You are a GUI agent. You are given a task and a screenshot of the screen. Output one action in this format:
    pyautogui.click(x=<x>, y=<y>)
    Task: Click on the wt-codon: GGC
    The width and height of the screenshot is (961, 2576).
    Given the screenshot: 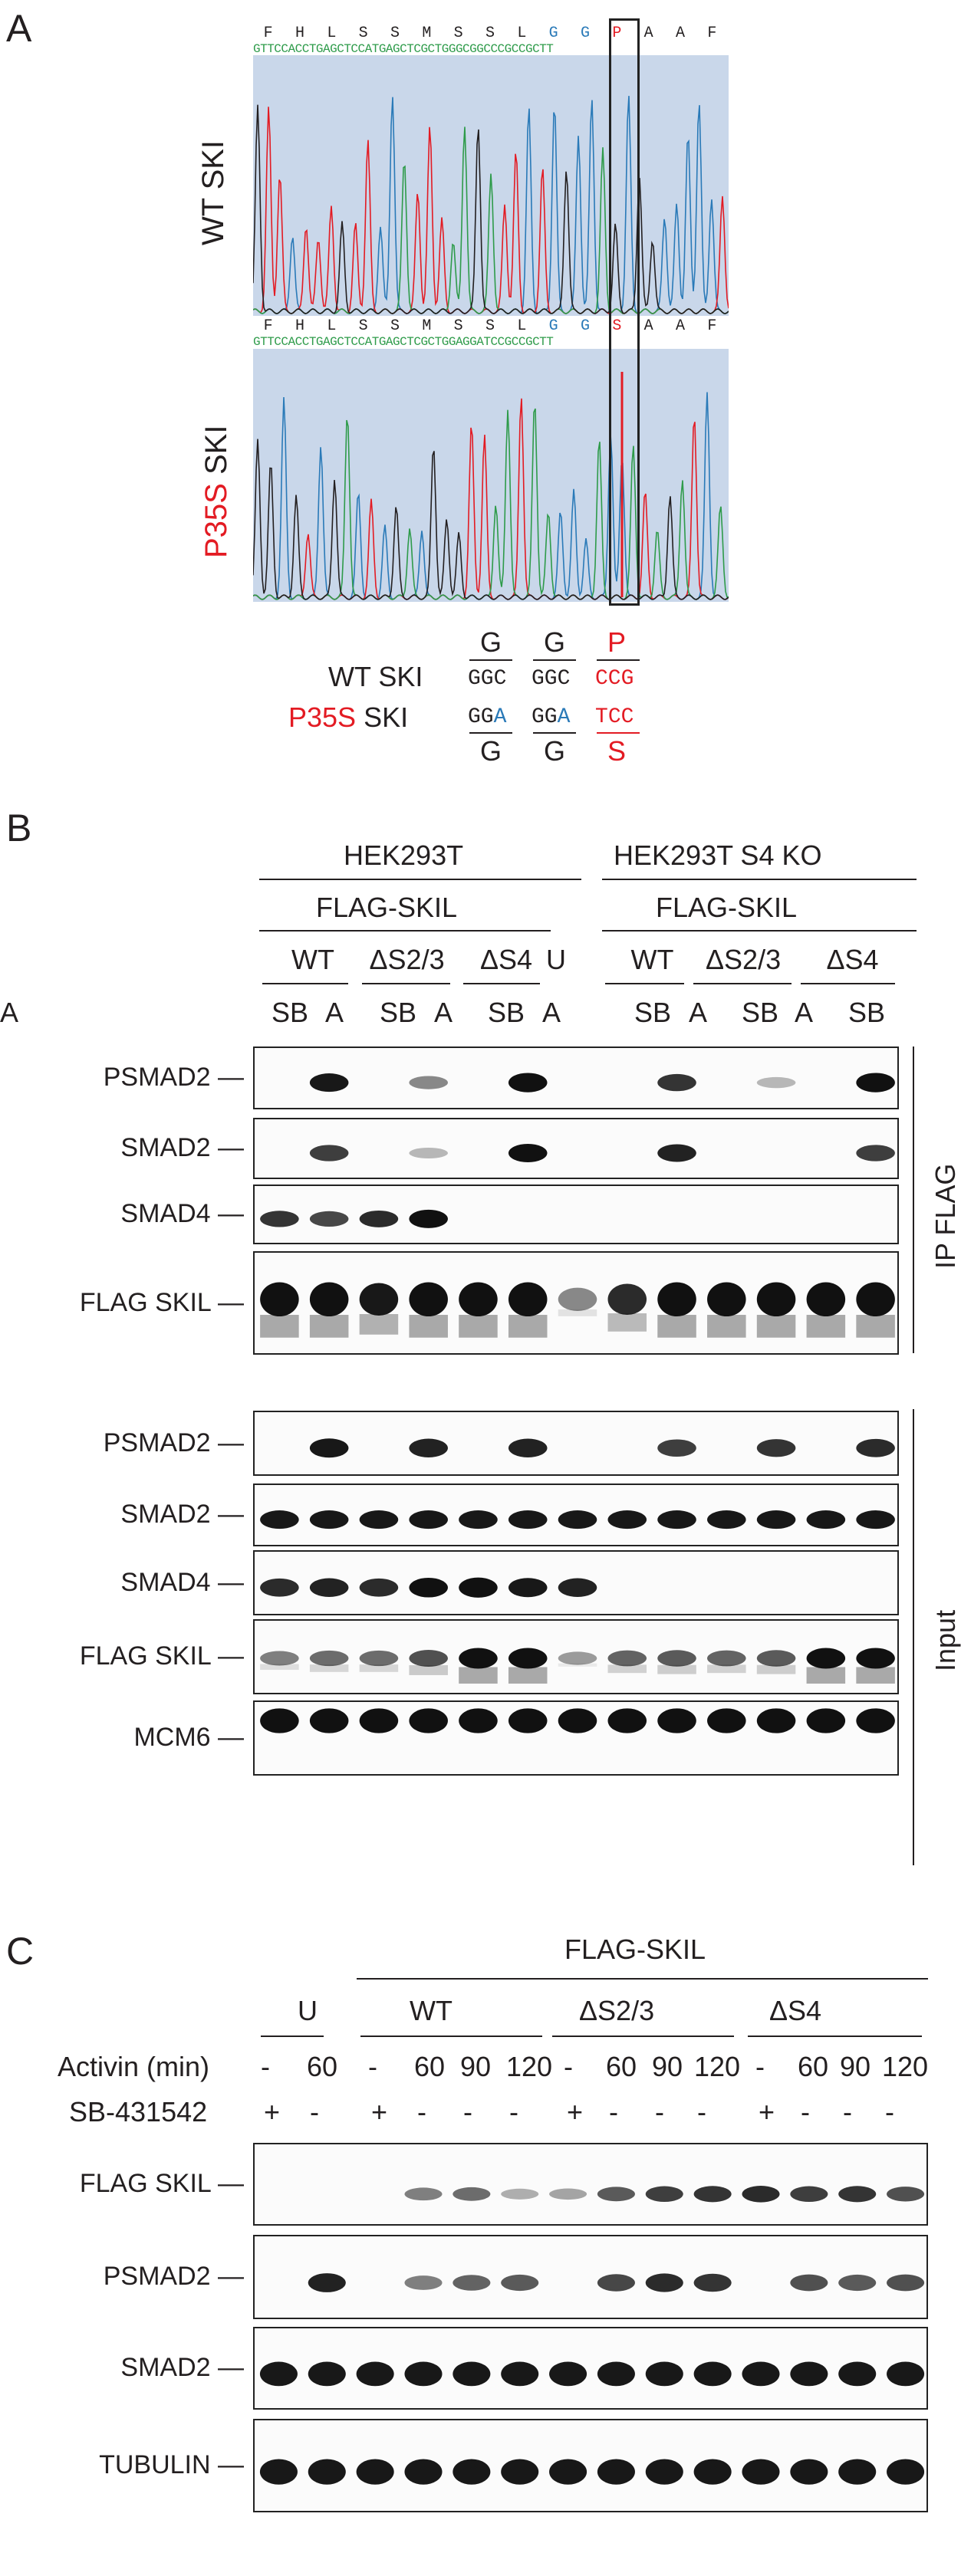 What is the action you would take?
    pyautogui.click(x=551, y=679)
    